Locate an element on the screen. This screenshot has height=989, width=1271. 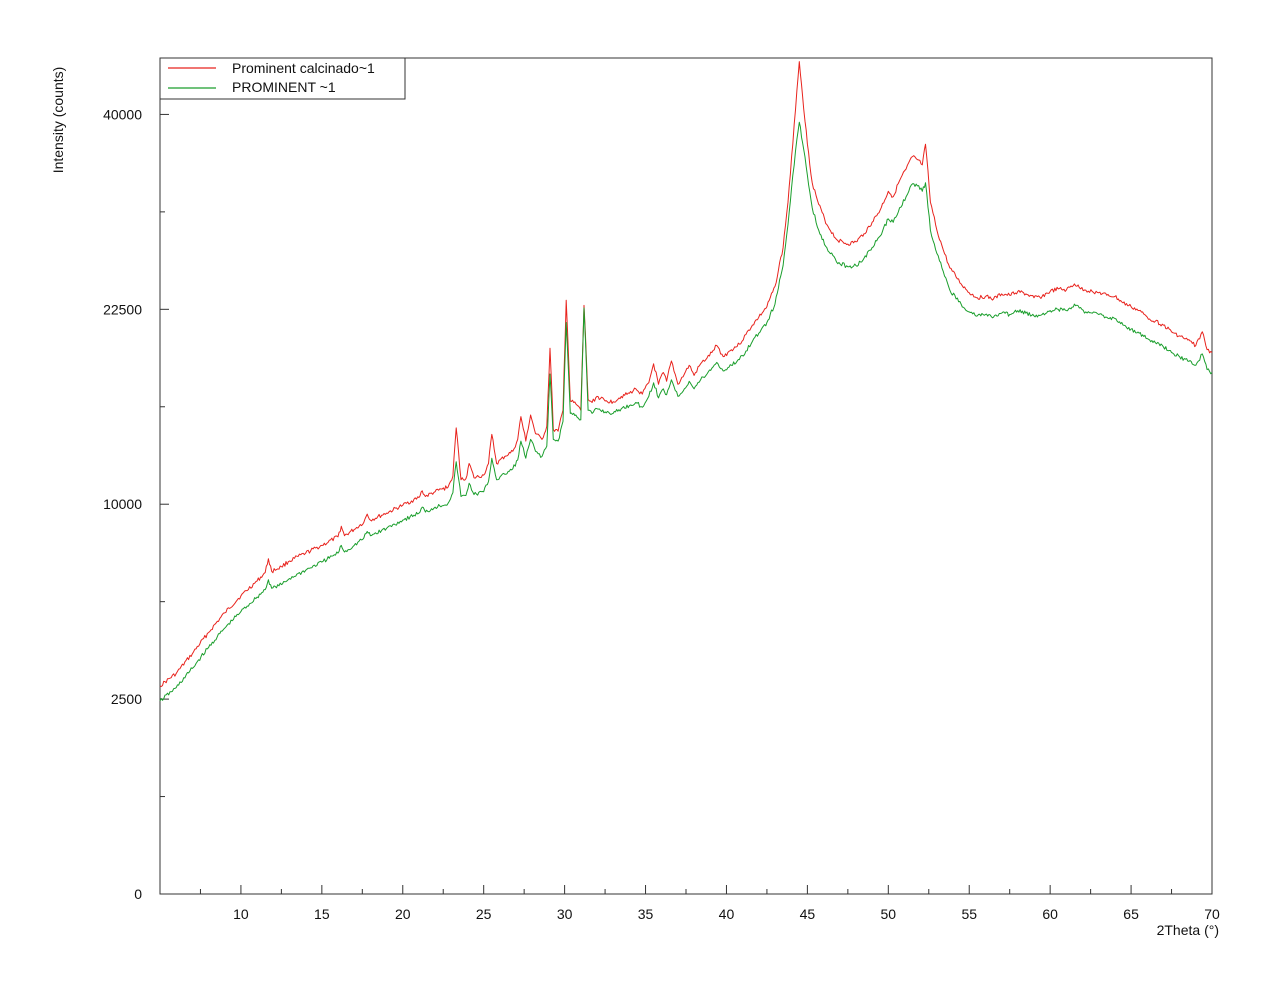
legend-label-prominent-calcinado: Prominent calcinado~1 is located at coordinates (303, 68).